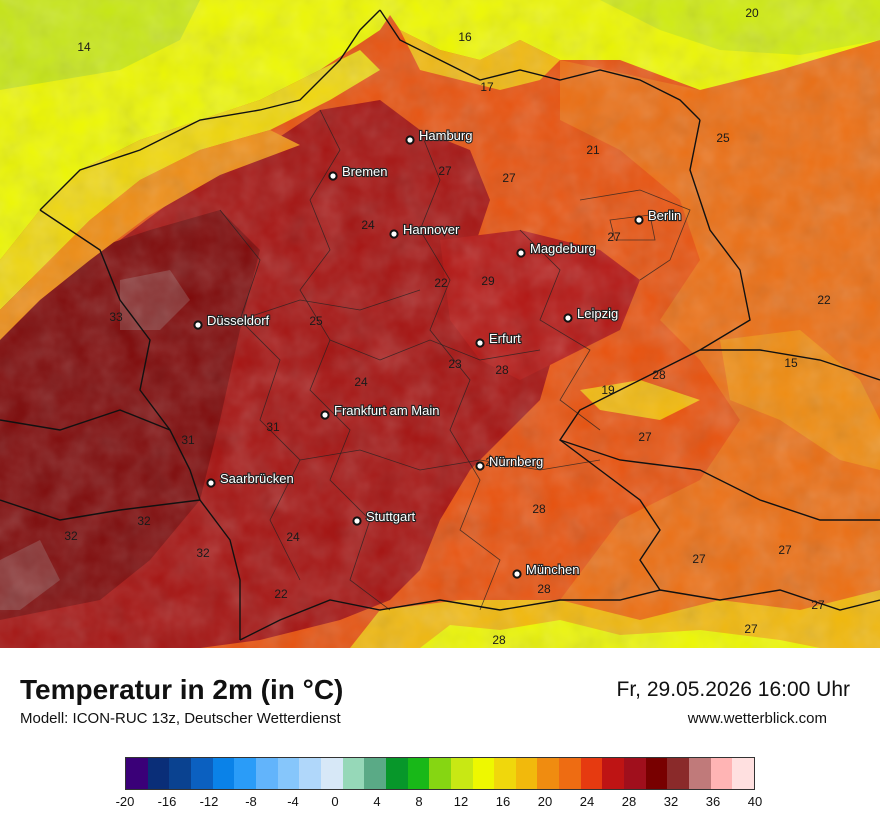 This screenshot has height=830, width=880. I want to click on temperature-label: 33, so click(116, 317).